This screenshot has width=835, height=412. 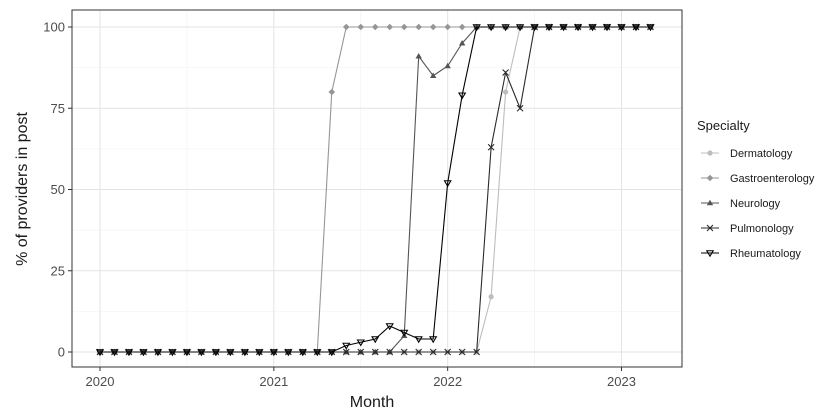 I want to click on y-tick-label: 25, so click(x=58, y=270).